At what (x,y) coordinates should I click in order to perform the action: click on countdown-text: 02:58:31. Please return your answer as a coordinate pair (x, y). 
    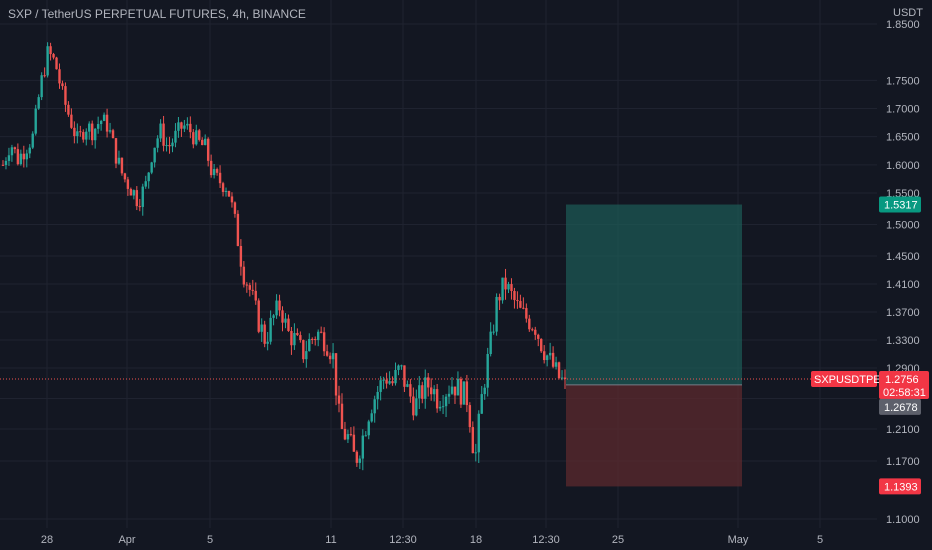
    Looking at the image, I should click on (904, 393).